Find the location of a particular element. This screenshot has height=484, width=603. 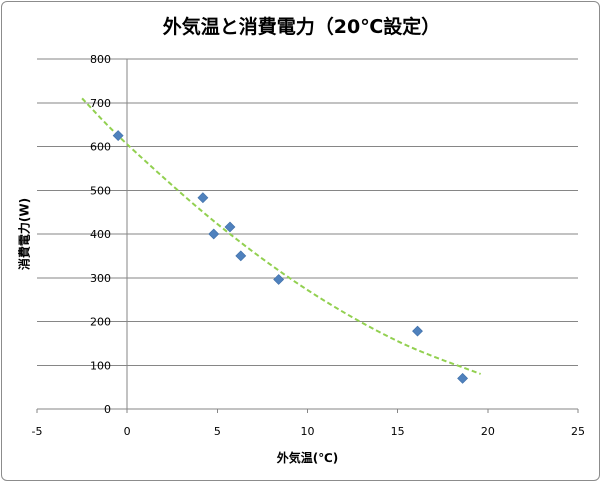

x-tick-label--5: -5 is located at coordinates (37, 431).